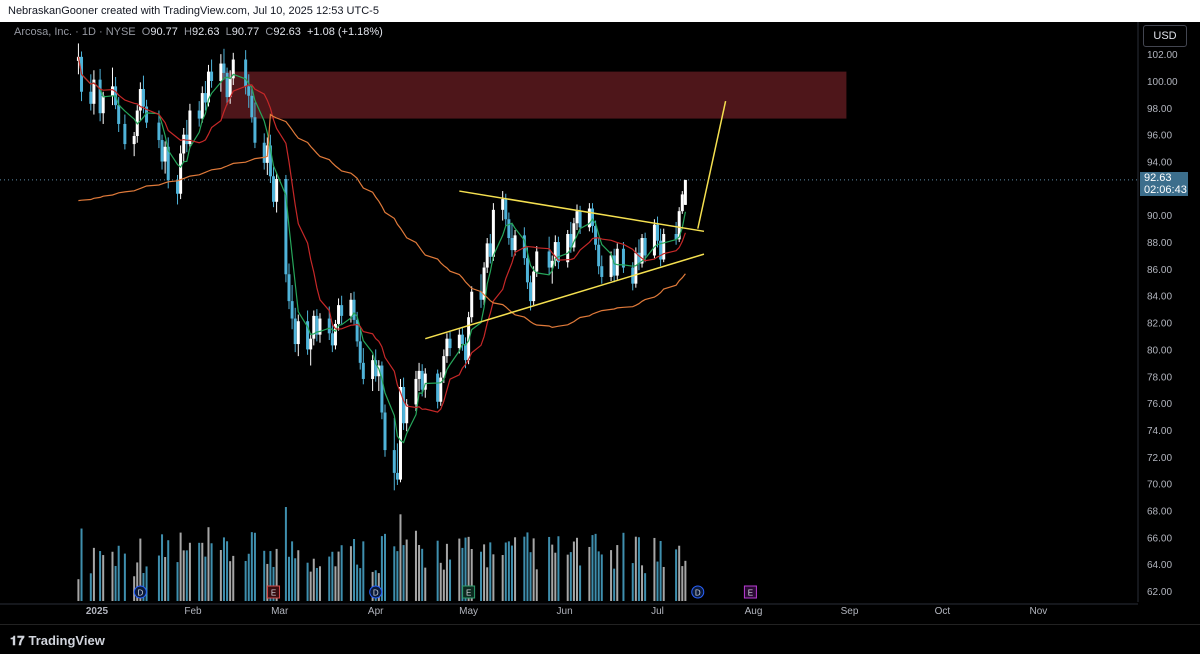 This screenshot has width=1200, height=654. Describe the element at coordinates (57, 641) in the screenshot. I see `tradingview-logo: 𝟏𝟕 TradingView` at that location.